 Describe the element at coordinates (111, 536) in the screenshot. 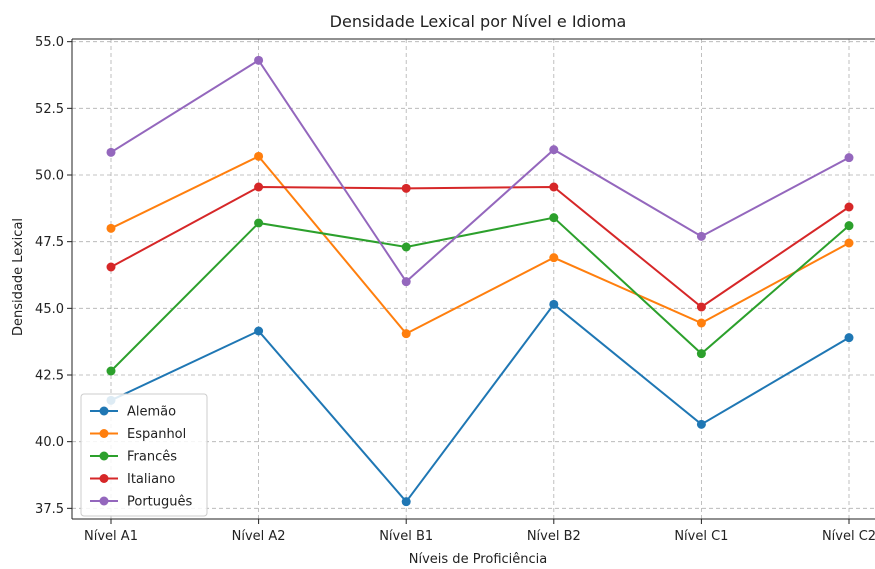

I see `x-tick-label: Nível A1` at that location.